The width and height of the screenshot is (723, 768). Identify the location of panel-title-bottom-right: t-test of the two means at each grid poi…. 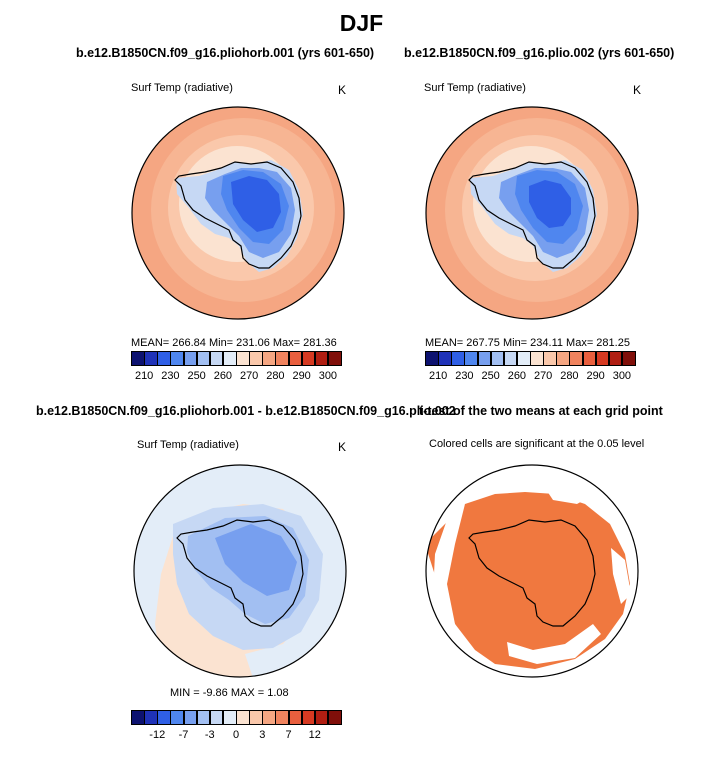
(541, 411).